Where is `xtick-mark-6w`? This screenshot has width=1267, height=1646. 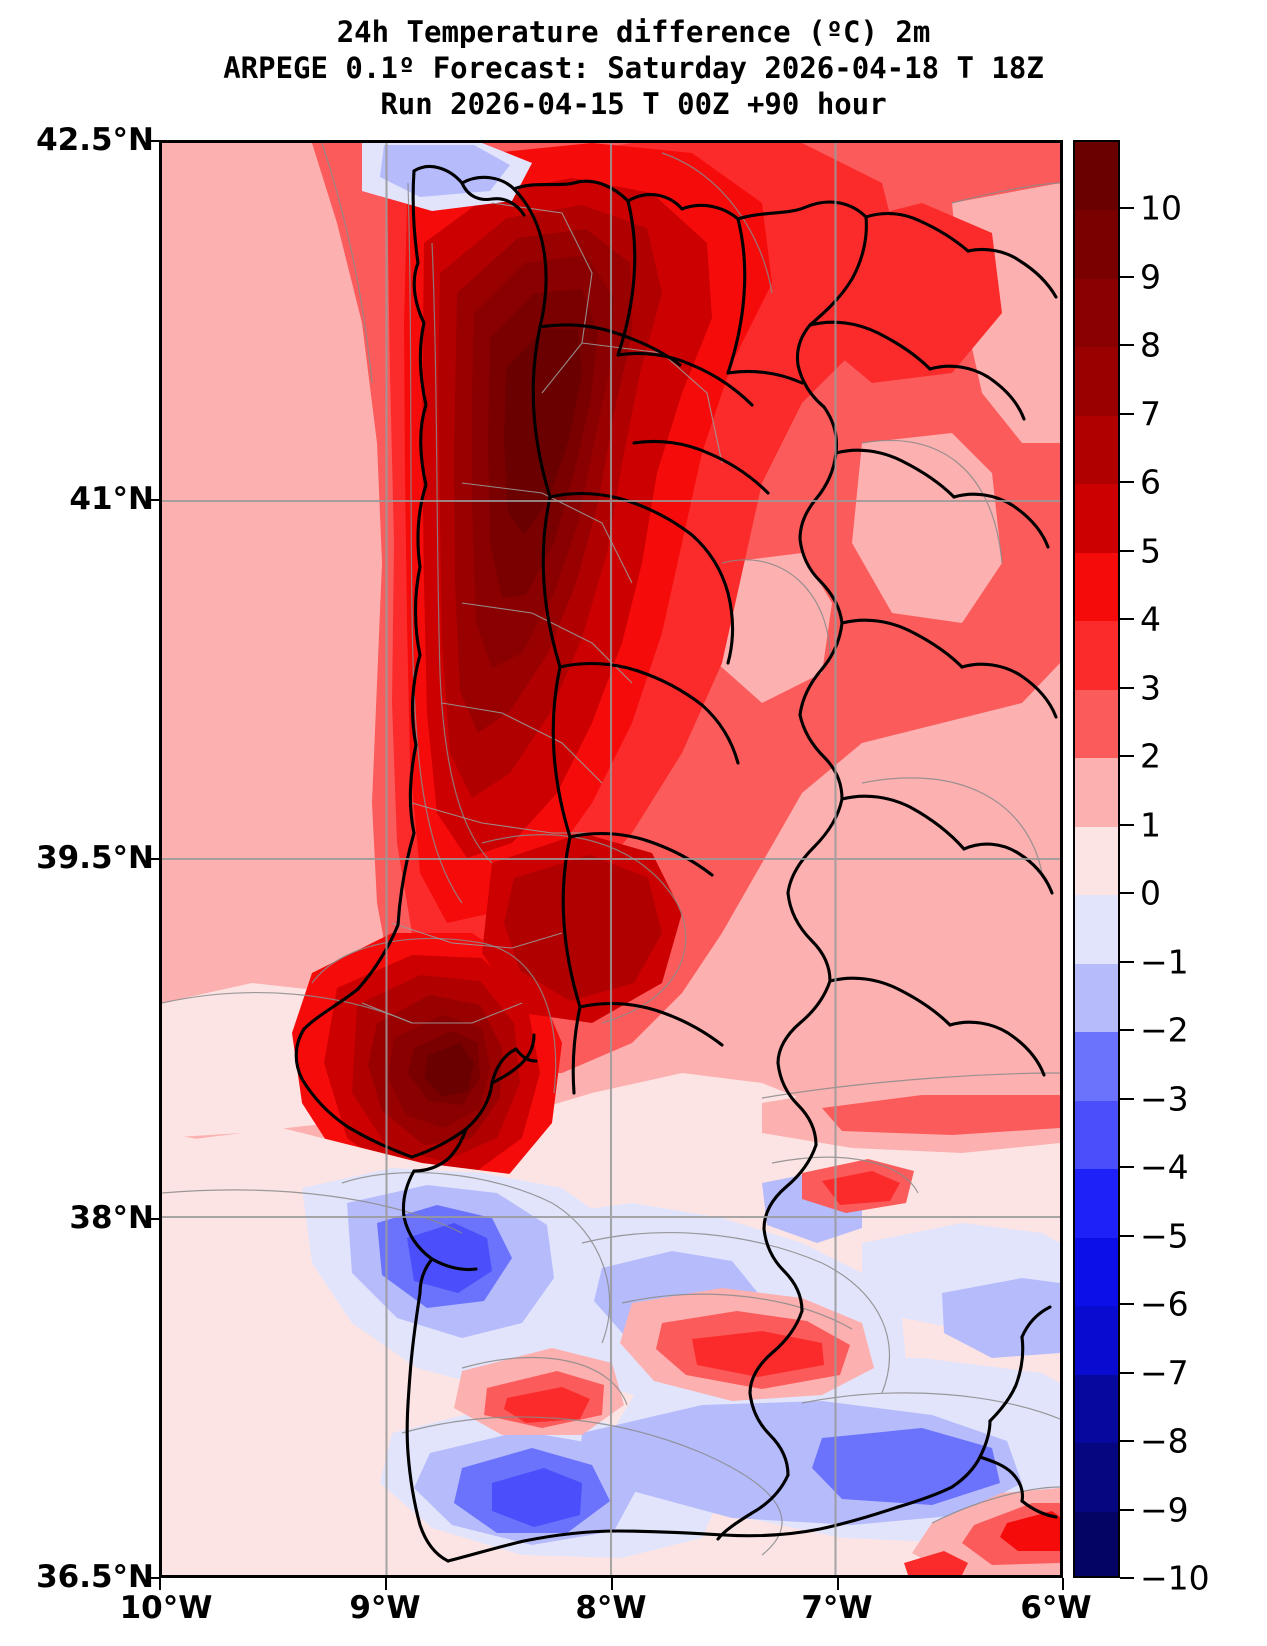
xtick-mark-6w is located at coordinates (1063, 1584).